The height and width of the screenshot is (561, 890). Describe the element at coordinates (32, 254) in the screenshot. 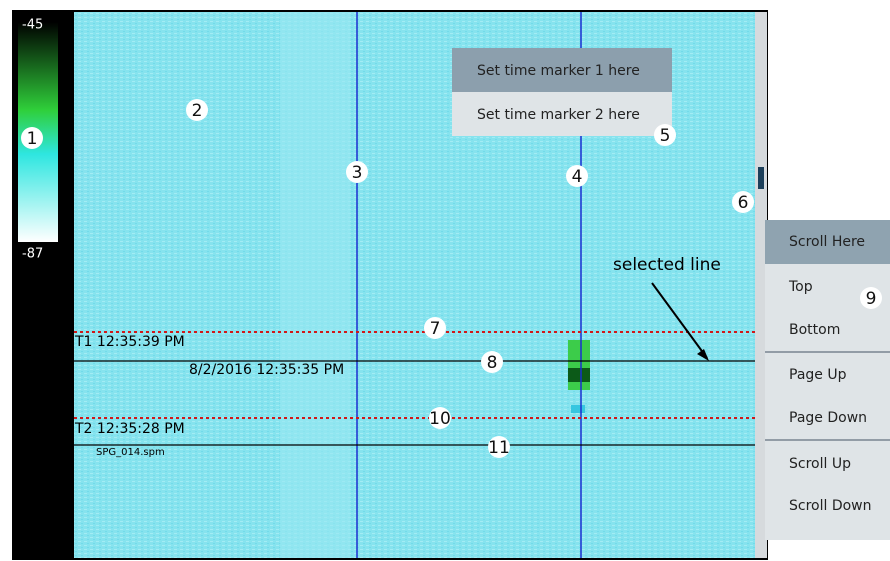

I see `colorbar-min: -87` at that location.